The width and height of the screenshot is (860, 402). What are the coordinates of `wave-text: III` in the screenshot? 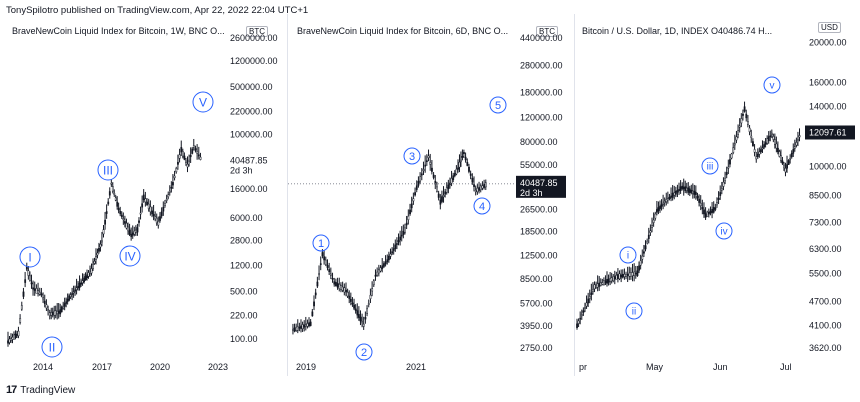 It's located at (108, 170).